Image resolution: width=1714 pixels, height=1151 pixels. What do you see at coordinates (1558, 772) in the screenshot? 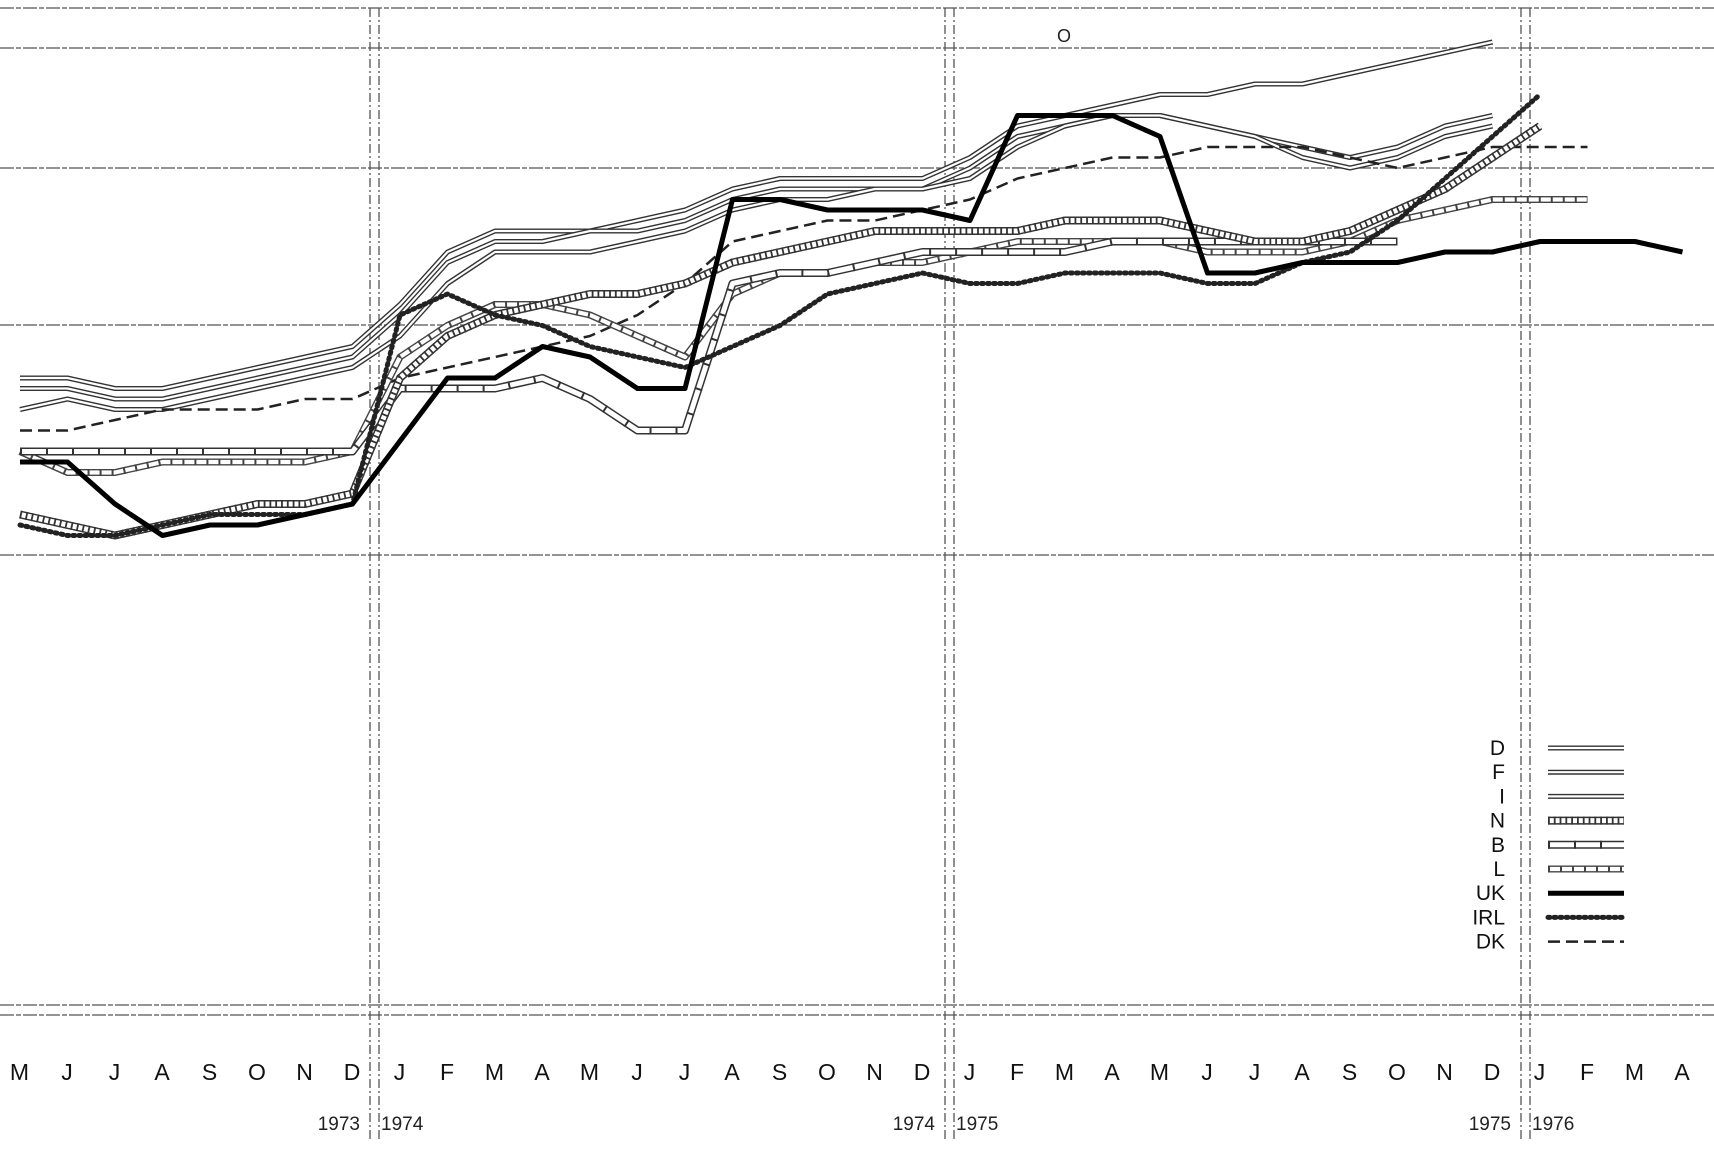
I see `legend-item-f: F` at bounding box center [1558, 772].